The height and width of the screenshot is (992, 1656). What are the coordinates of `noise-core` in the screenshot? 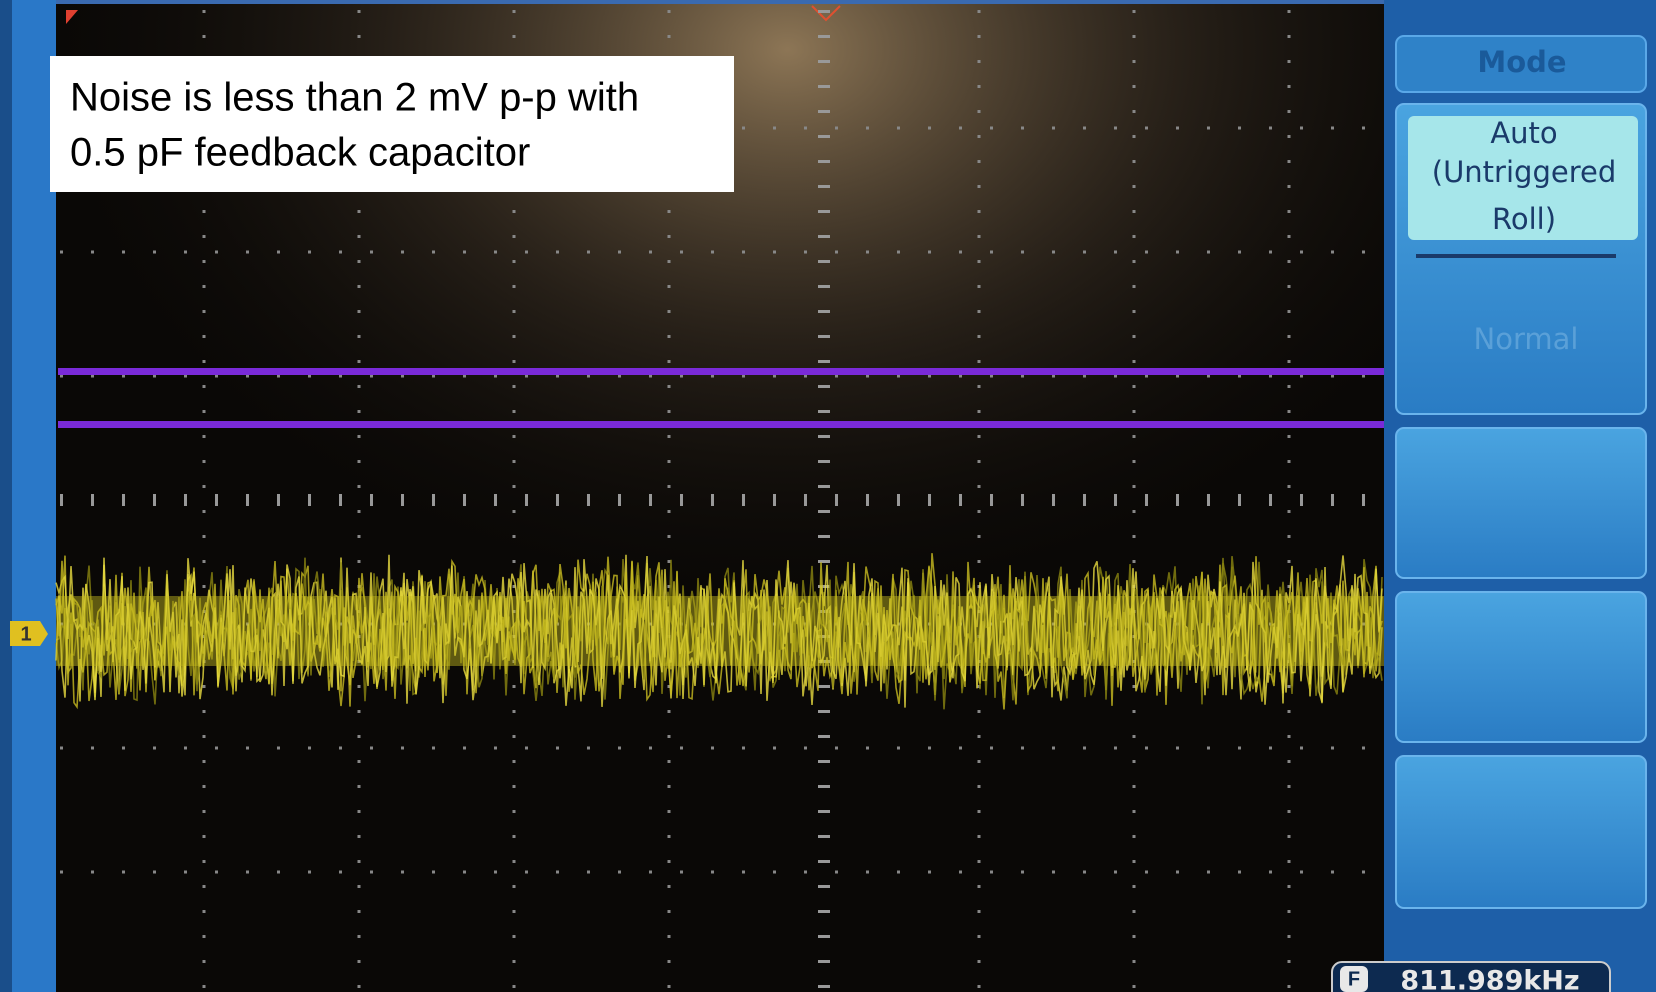 It's located at (720, 631).